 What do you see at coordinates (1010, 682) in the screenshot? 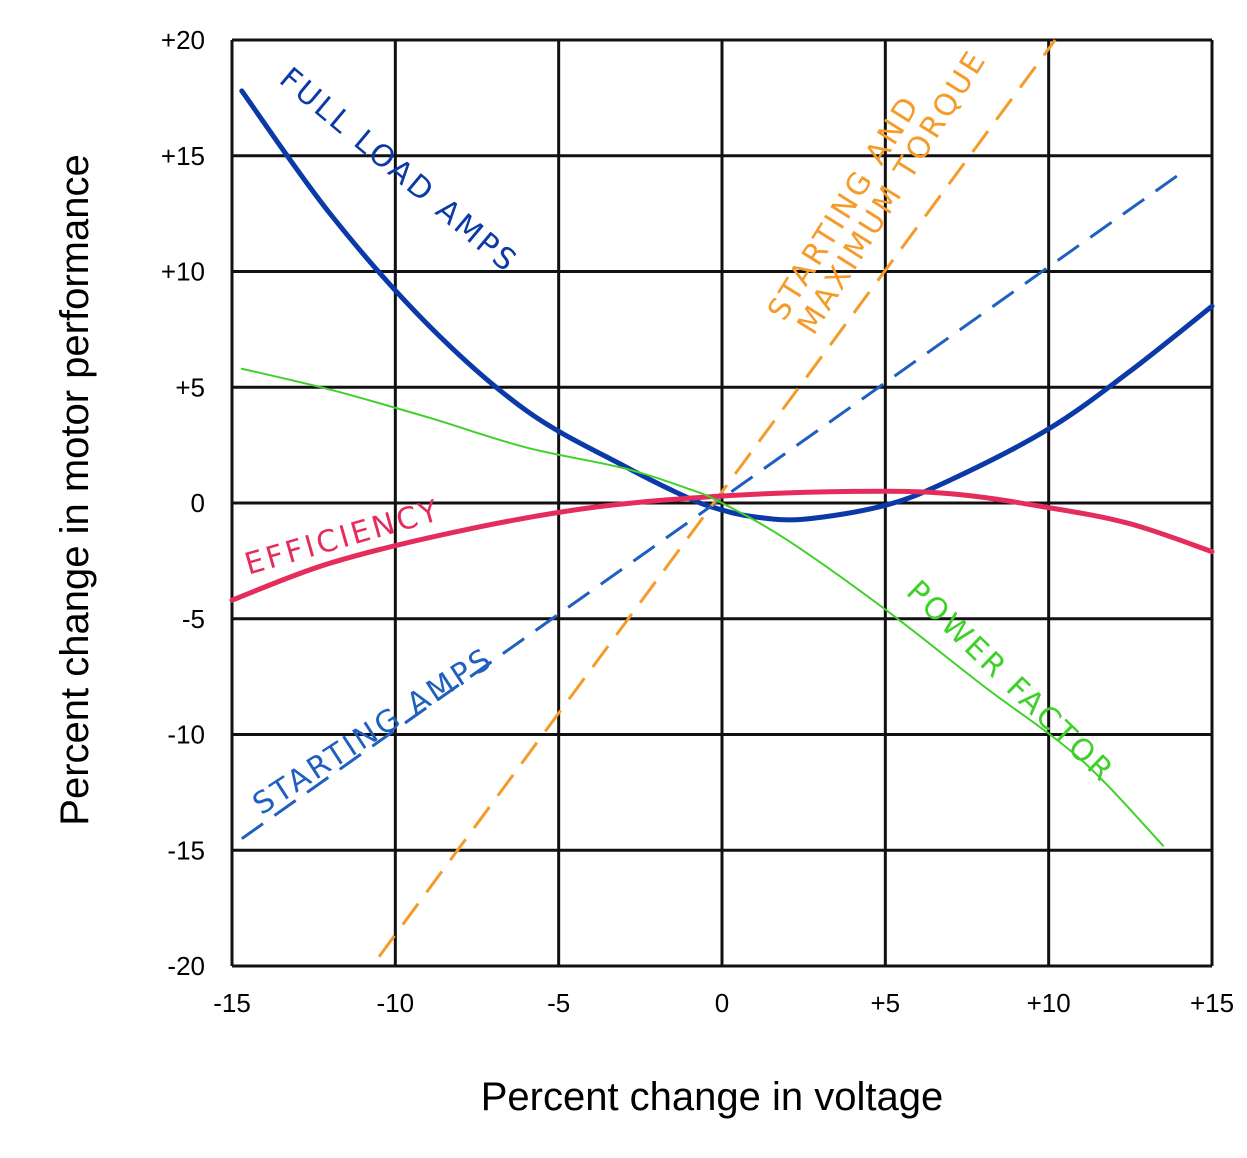
I see `series-label-power-factor: POWER FACTOR` at bounding box center [1010, 682].